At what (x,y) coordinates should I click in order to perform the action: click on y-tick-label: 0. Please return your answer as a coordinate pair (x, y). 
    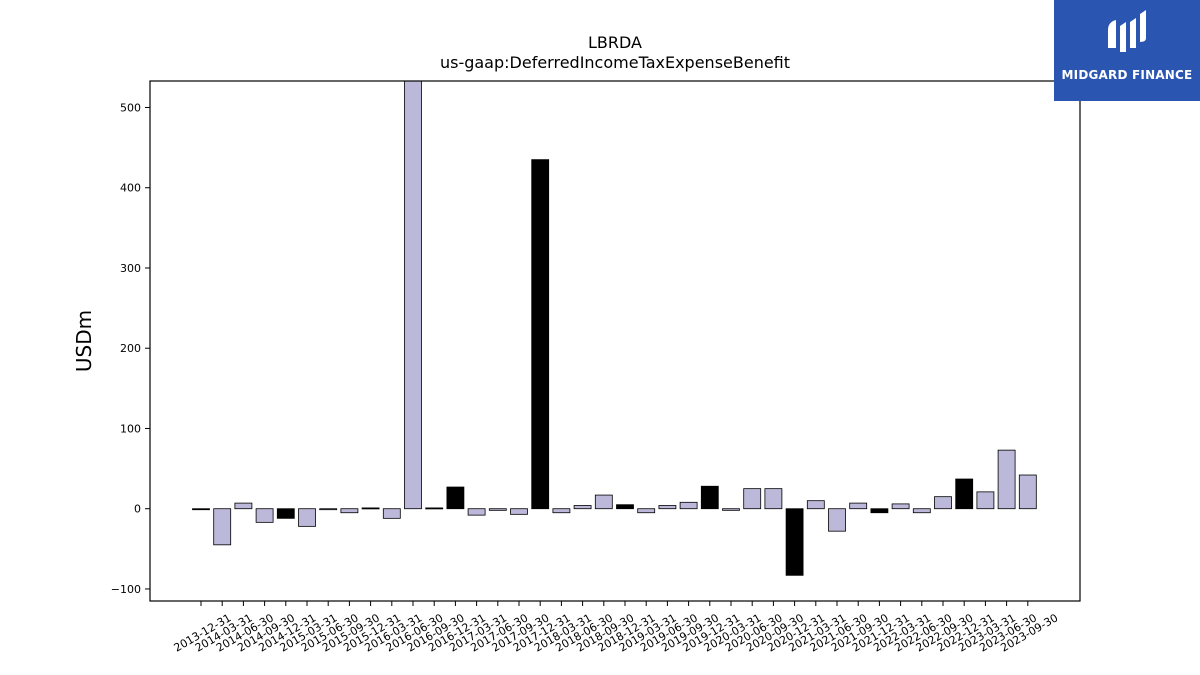
    Looking at the image, I should click on (137, 509).